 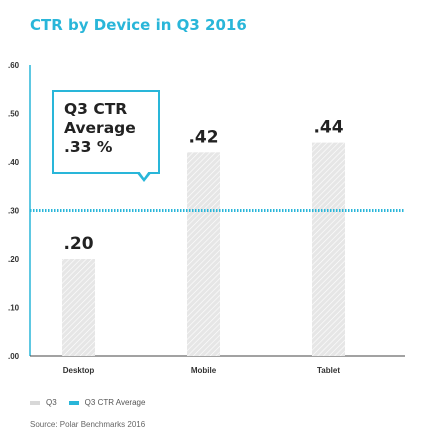 What do you see at coordinates (73, 402) in the screenshot?
I see `legend-swatch-average` at bounding box center [73, 402].